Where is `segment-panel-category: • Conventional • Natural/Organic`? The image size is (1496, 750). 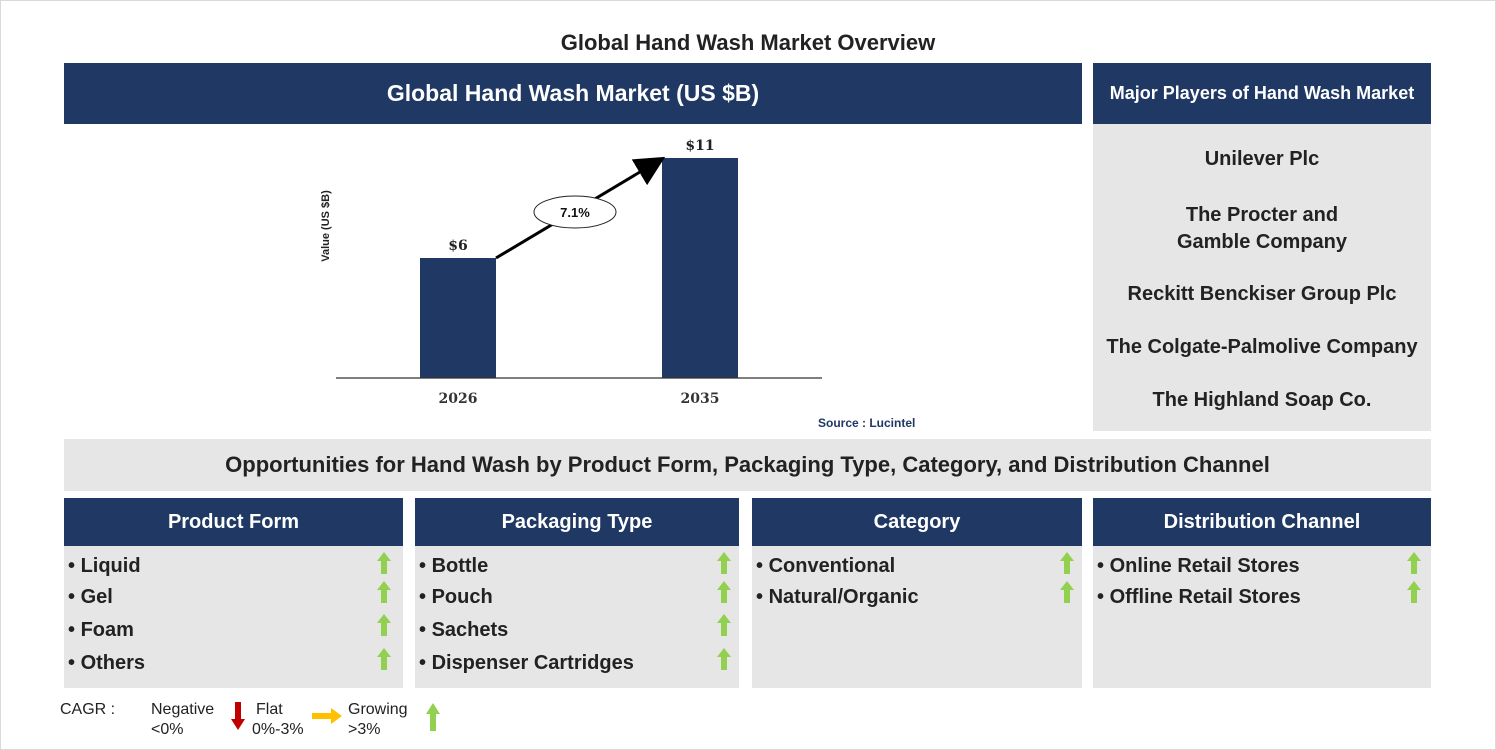 segment-panel-category: • Conventional • Natural/Organic is located at coordinates (917, 617).